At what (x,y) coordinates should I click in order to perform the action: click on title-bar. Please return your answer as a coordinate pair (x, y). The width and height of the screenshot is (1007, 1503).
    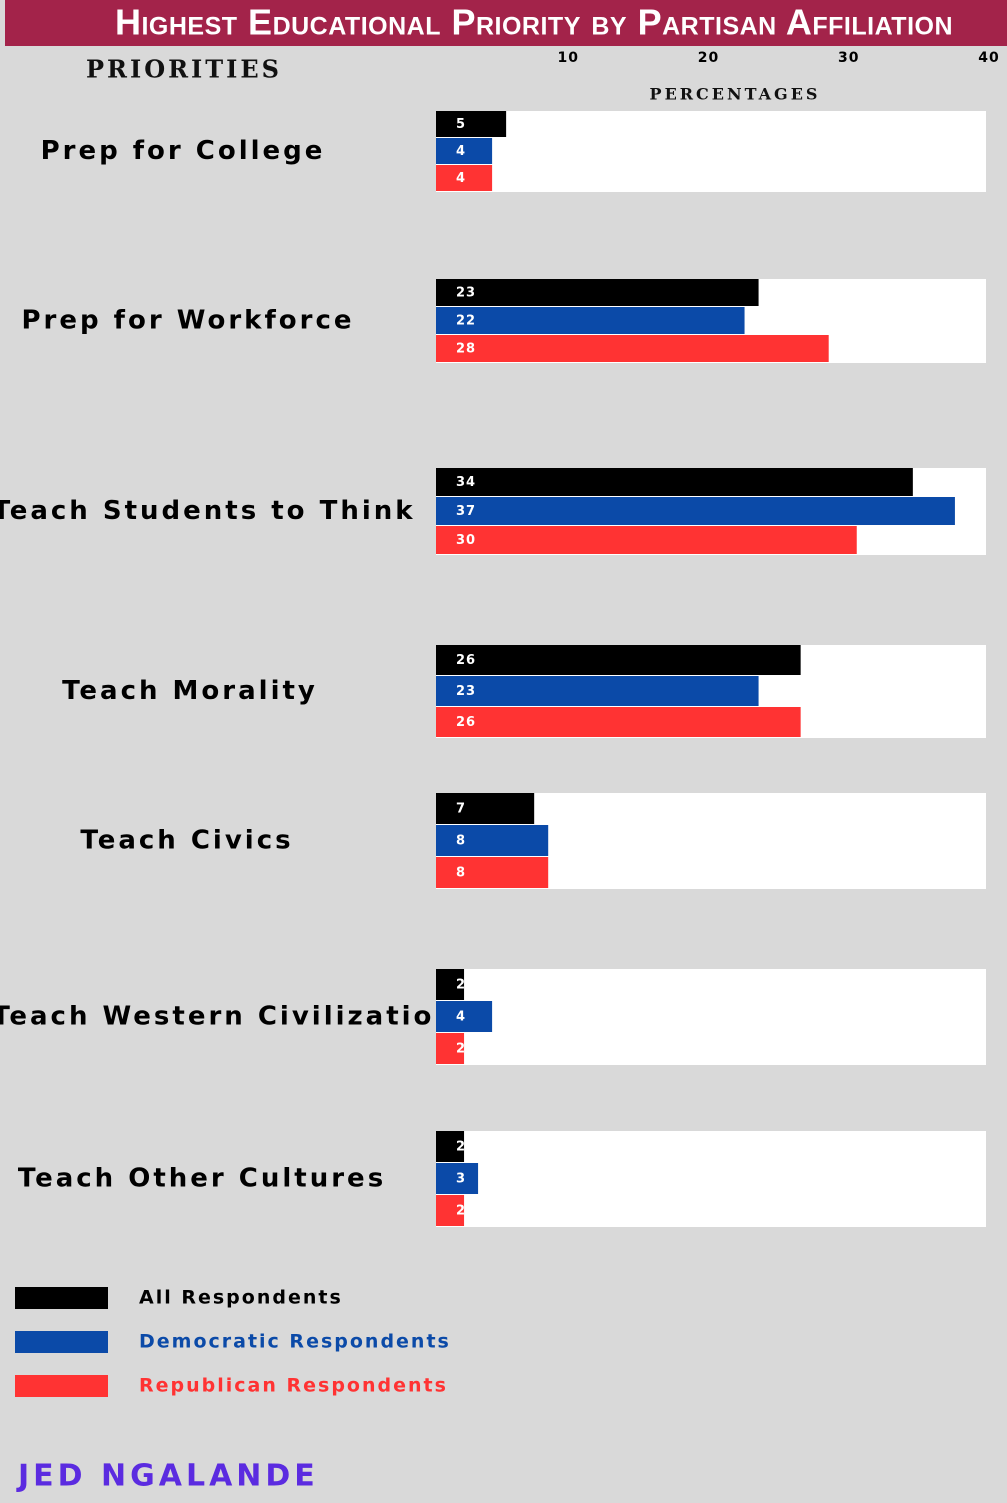
    Looking at the image, I should click on (506, 23).